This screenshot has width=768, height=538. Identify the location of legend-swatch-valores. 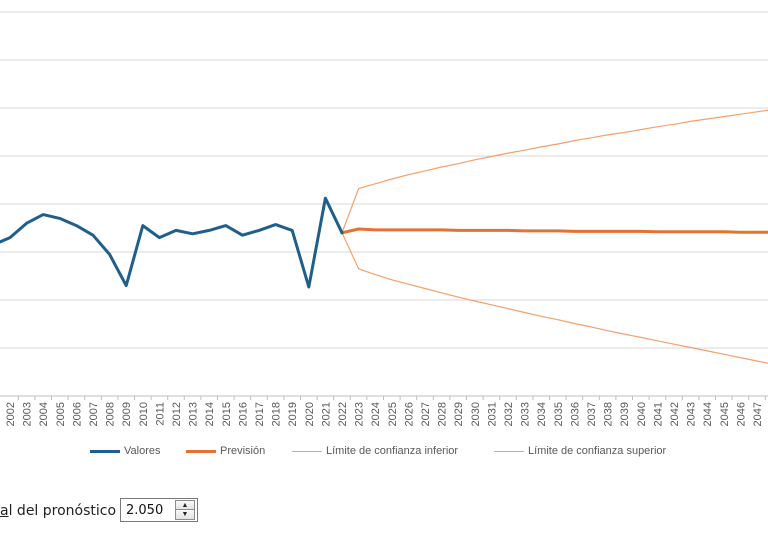
(105, 451).